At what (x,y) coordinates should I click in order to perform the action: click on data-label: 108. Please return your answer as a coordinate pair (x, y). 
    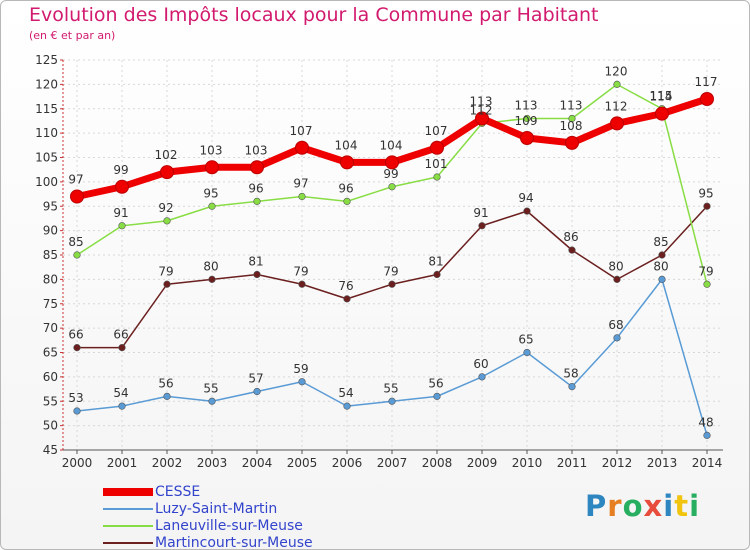
    Looking at the image, I should click on (571, 126).